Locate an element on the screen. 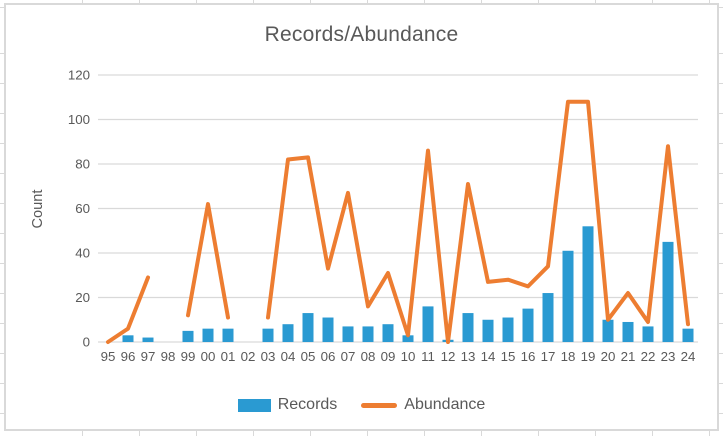  legend-label-abundance: Abundance is located at coordinates (445, 404).